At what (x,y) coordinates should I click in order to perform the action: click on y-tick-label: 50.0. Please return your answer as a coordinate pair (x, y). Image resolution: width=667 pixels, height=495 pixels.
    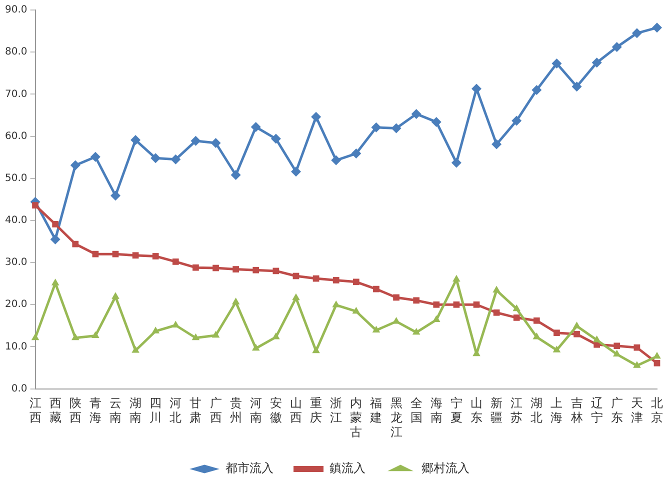
    Looking at the image, I should click on (16, 178).